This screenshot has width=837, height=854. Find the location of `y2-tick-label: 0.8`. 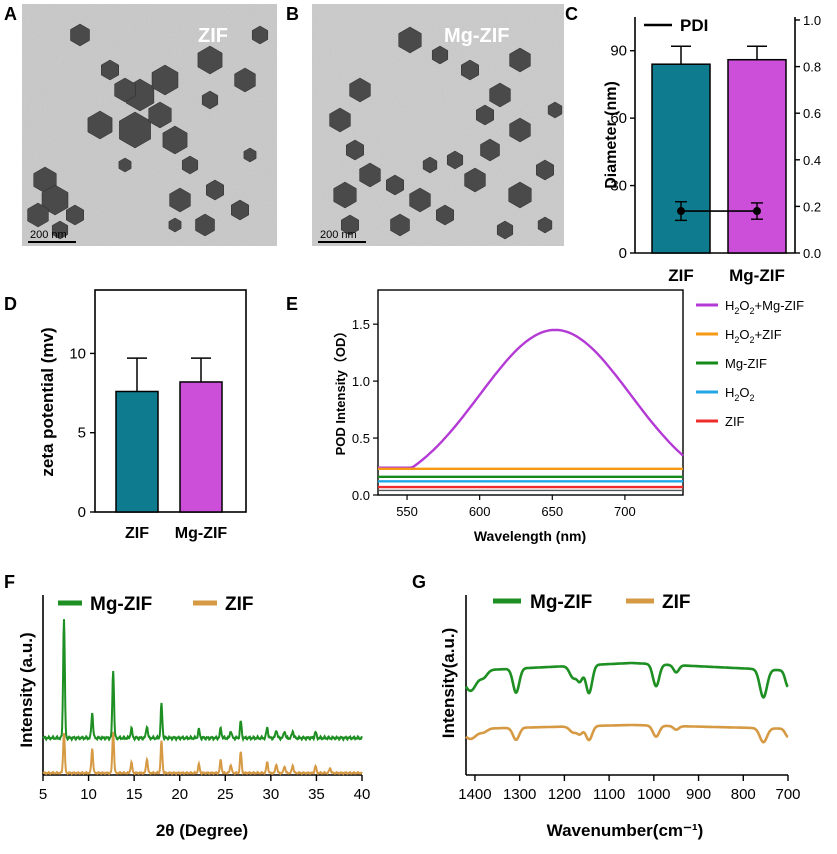

y2-tick-label: 0.8 is located at coordinates (812, 67).